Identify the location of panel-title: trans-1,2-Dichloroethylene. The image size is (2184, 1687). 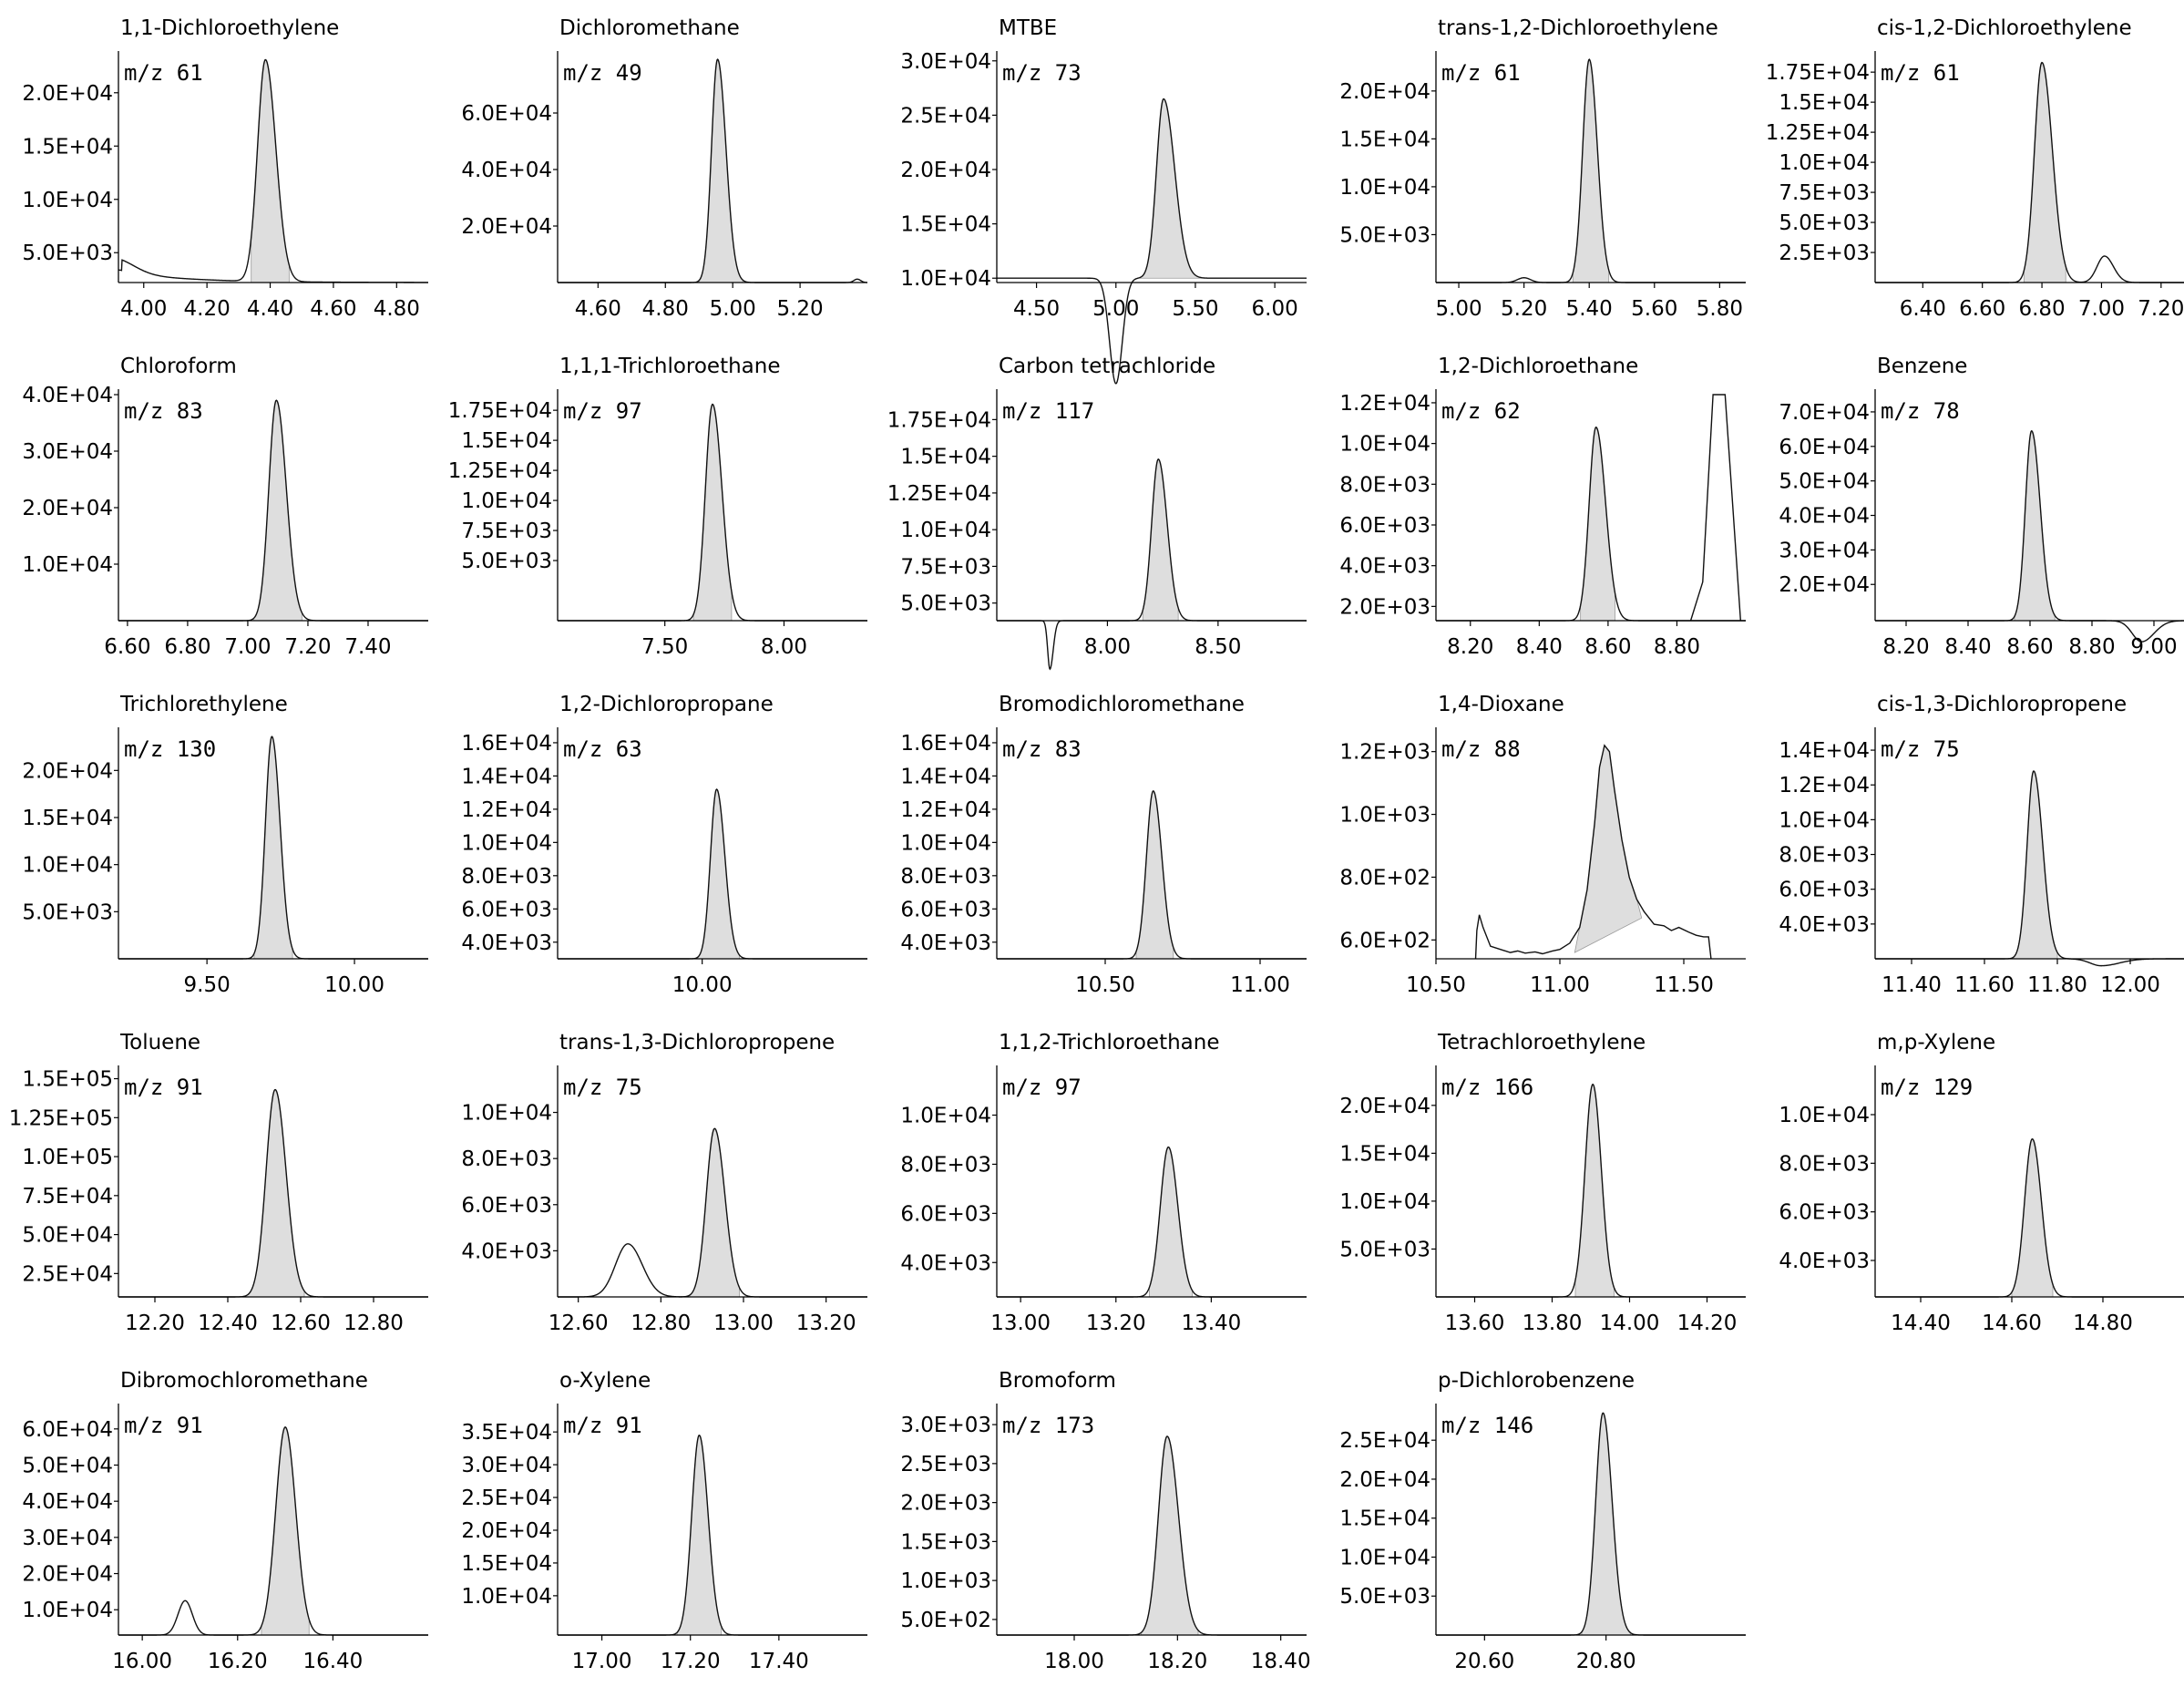
(1578, 28).